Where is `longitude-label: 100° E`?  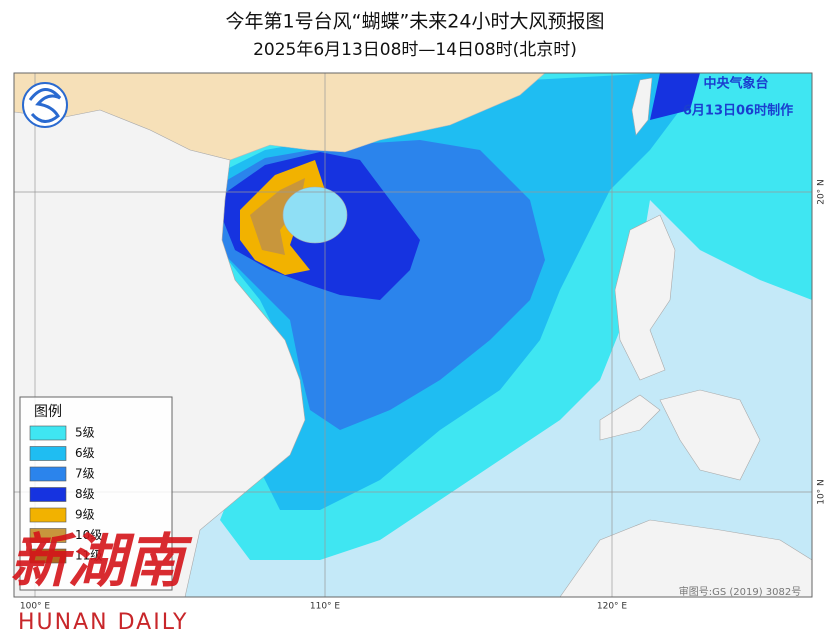 longitude-label: 100° E is located at coordinates (35, 607).